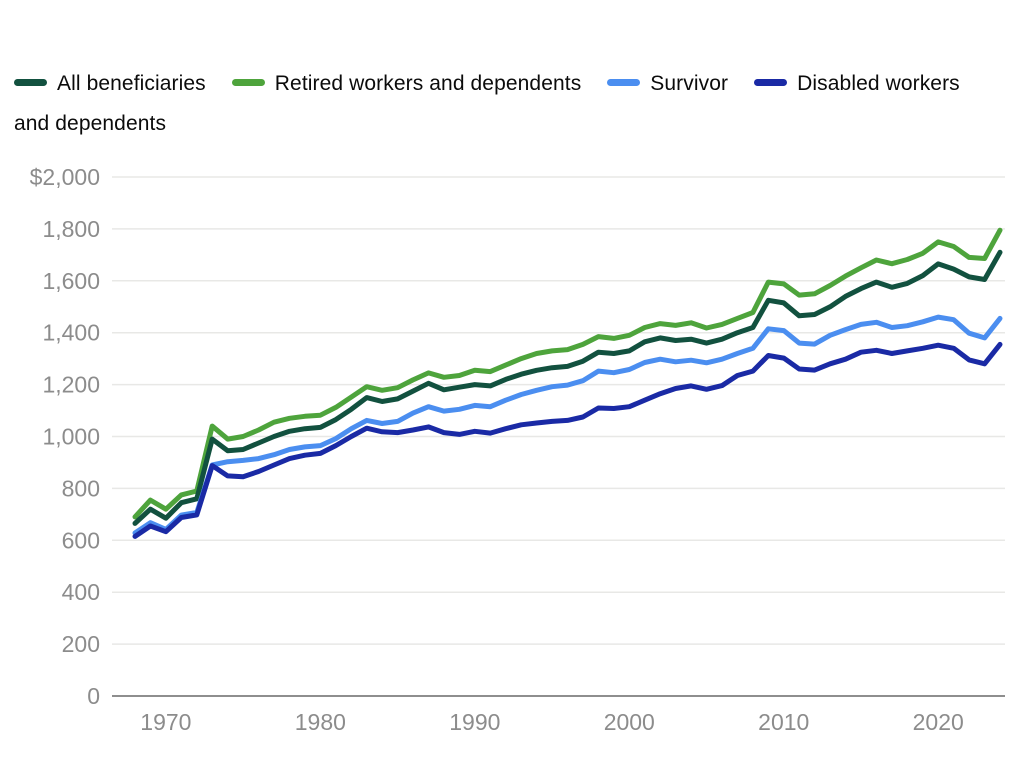 This screenshot has height=782, width=1024. Describe the element at coordinates (71, 437) in the screenshot. I see `y-axis-tick-label: 1,000` at that location.